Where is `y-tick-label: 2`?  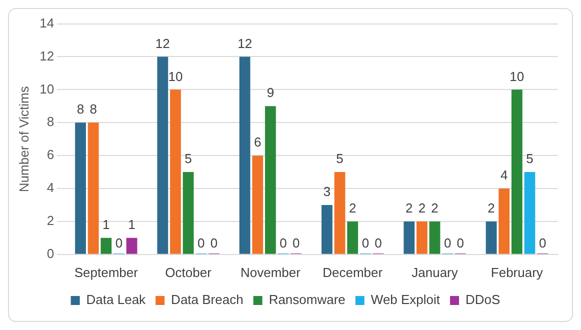
y-tick-label: 2 is located at coordinates (50, 220).